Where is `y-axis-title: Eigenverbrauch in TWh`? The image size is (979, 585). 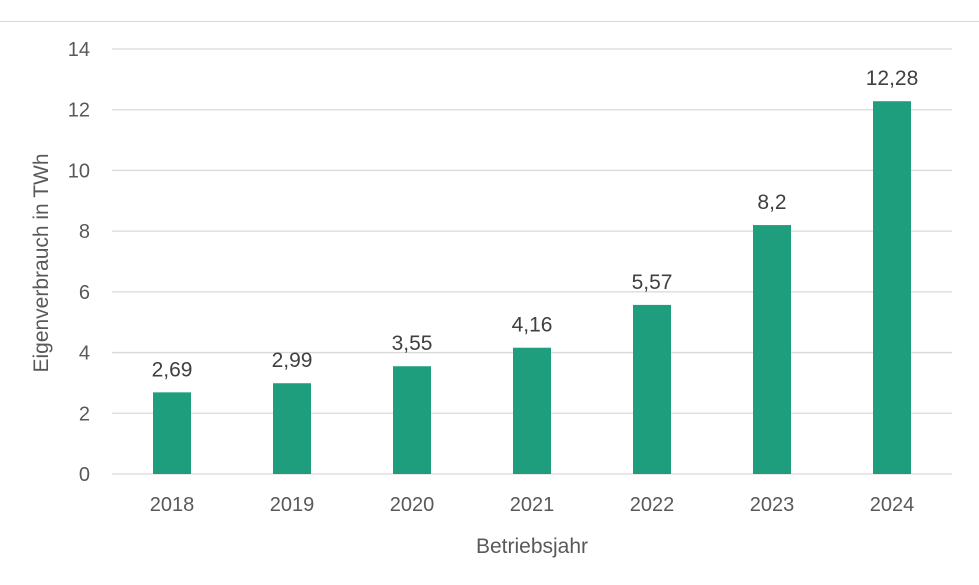 y-axis-title: Eigenverbrauch in TWh is located at coordinates (41, 262).